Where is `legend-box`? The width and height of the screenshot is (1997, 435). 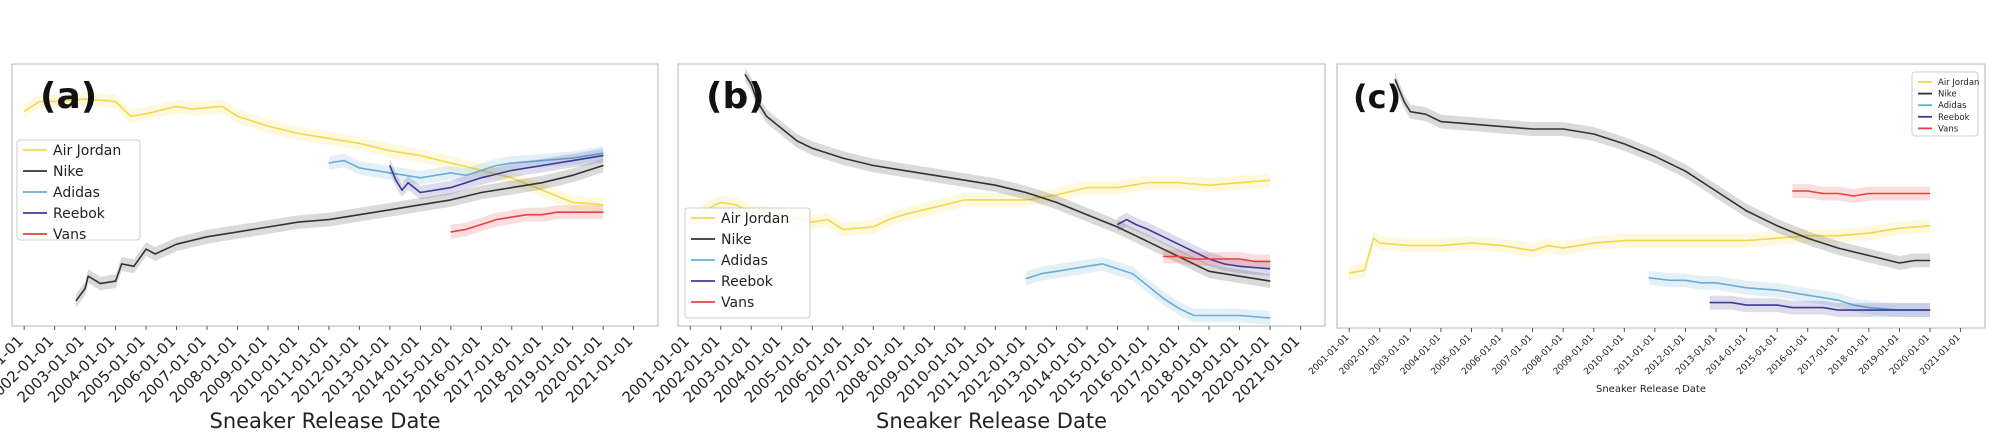 legend-box is located at coordinates (78, 190).